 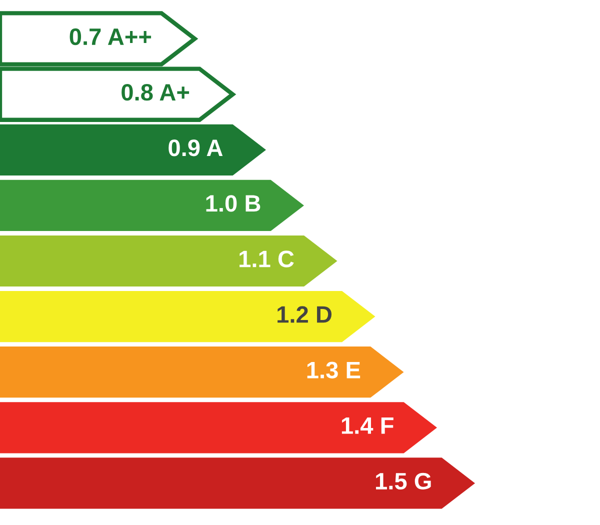 What do you see at coordinates (233, 203) in the screenshot?
I see `y-tick-label: 1.0 B` at bounding box center [233, 203].